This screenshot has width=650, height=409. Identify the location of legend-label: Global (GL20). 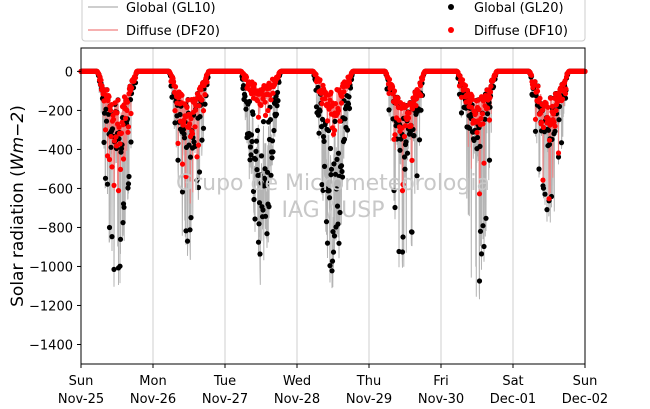
(519, 8).